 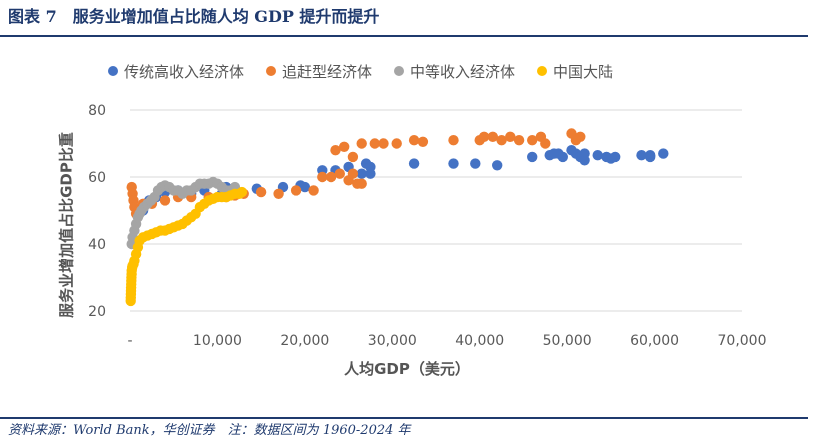 What do you see at coordinates (583, 71) in the screenshot?
I see `legend-label-4: 中国大陆` at bounding box center [583, 71].